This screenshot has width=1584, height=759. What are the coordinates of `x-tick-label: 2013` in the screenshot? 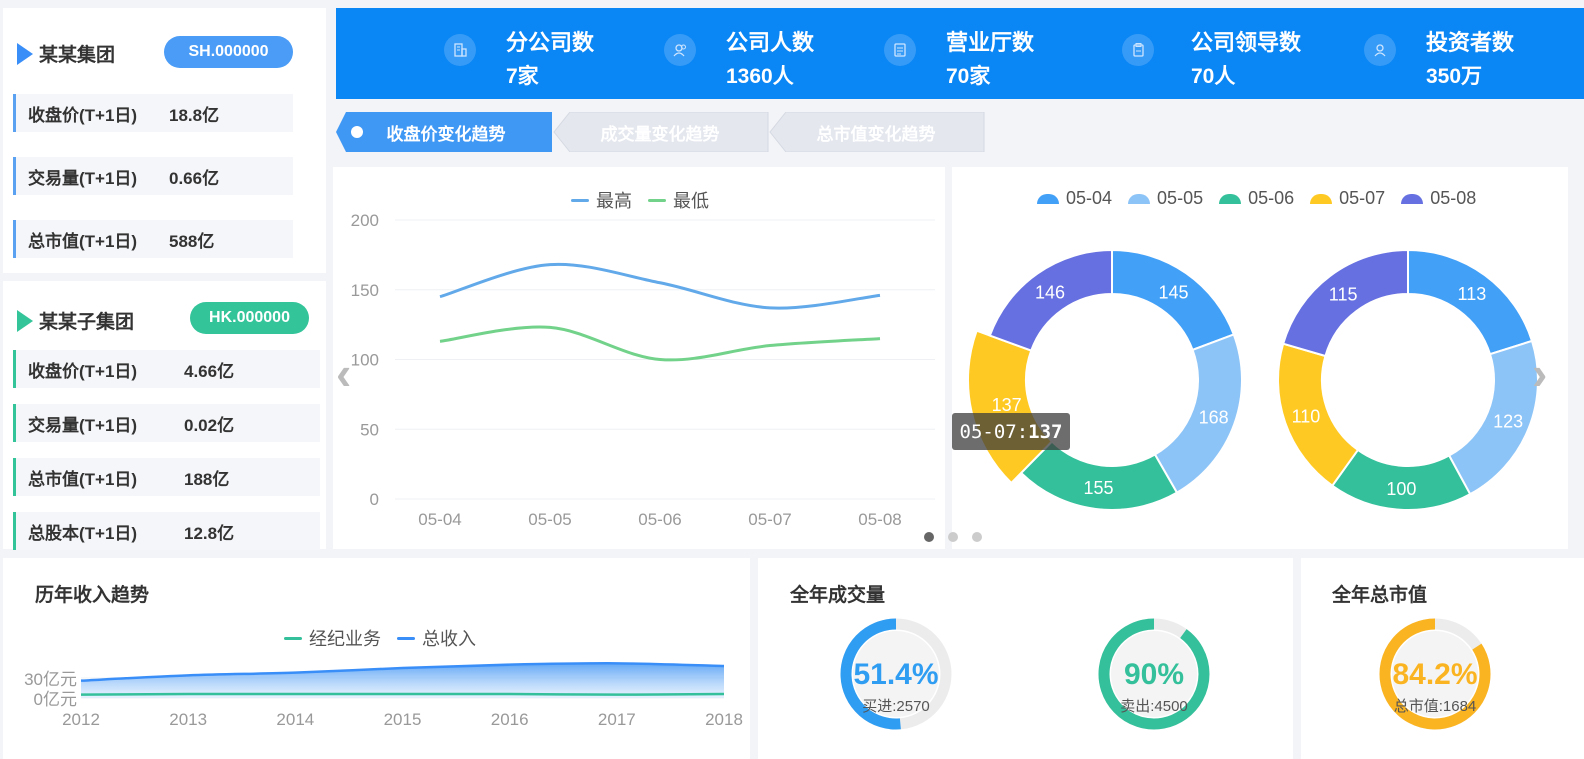 It's located at (188, 719).